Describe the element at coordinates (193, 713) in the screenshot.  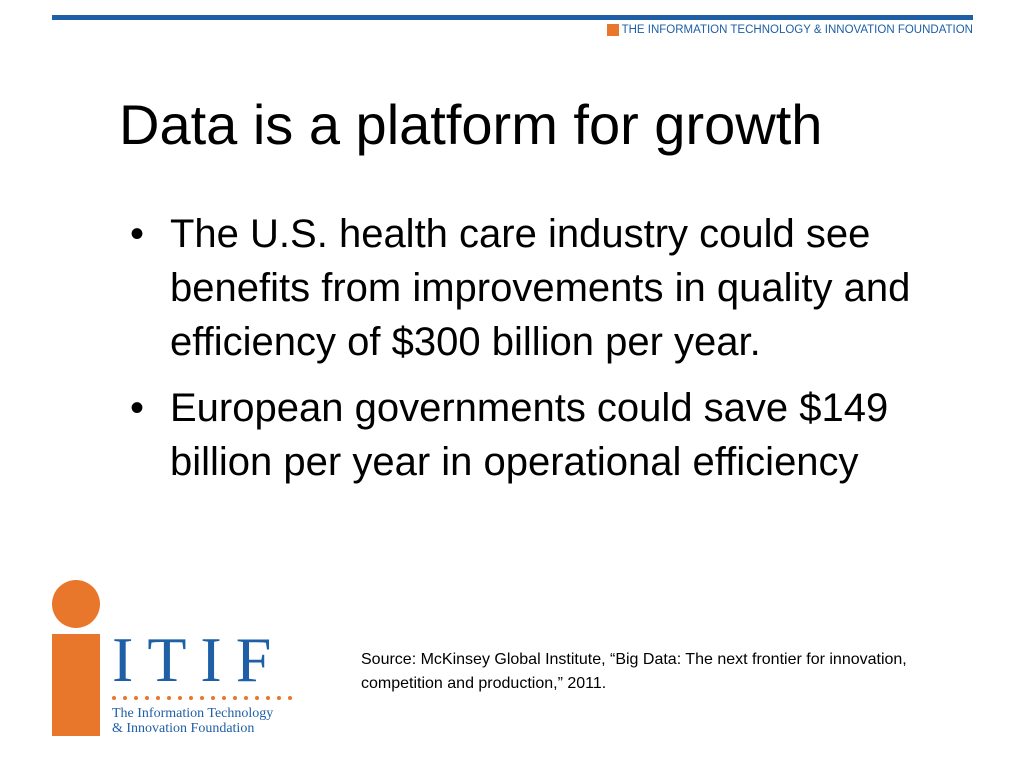
I see `logo-subtitle-line: The Information Technology` at that location.